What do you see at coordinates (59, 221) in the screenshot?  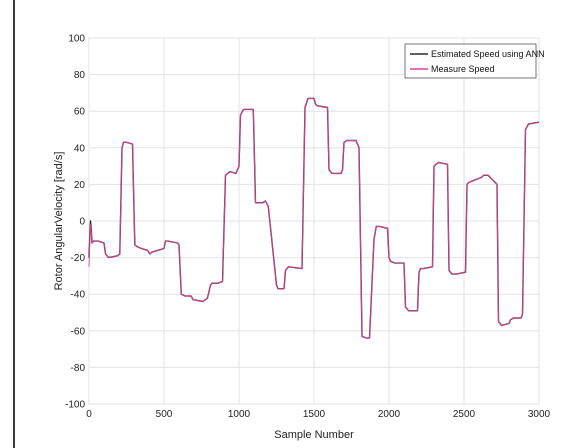 I see `y-axis-title: Rotor AngularVelocity [rad/s]` at bounding box center [59, 221].